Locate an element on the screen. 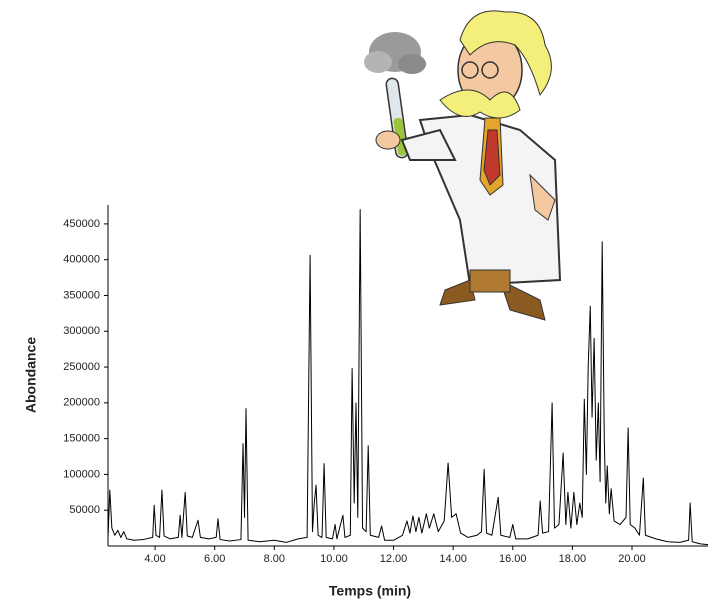  x-tick-label: 4.00 is located at coordinates (154, 559).